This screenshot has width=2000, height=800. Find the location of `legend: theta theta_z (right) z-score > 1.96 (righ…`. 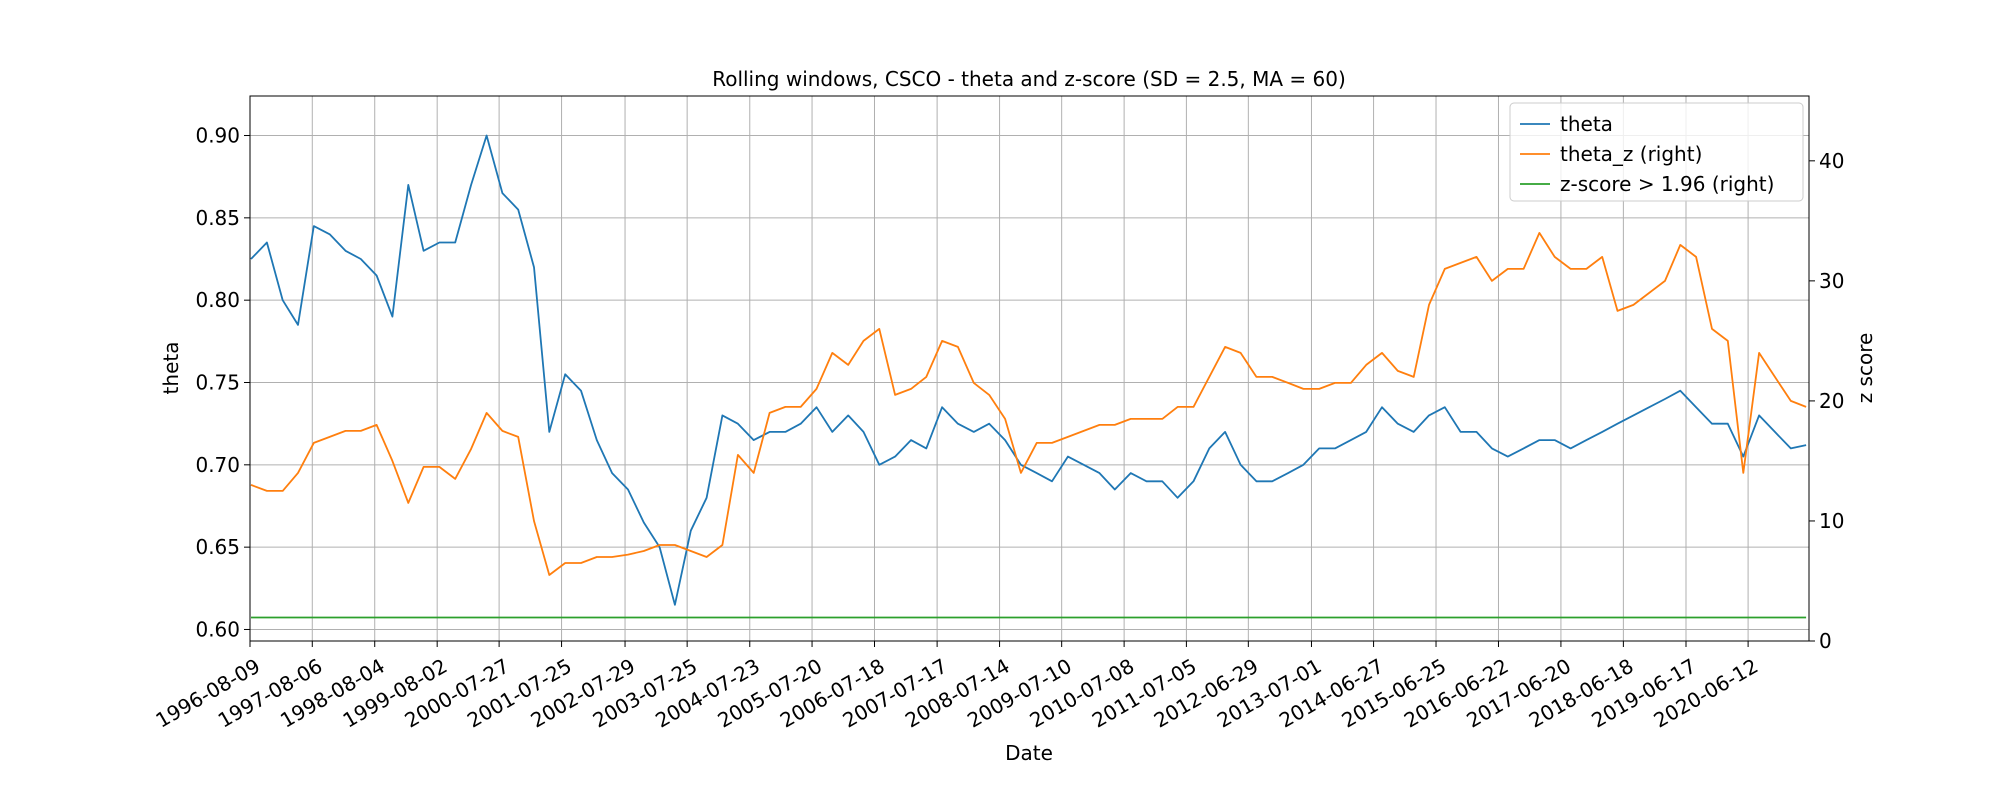

legend: theta theta_z (right) z-score > 1.96 (righ… is located at coordinates (1656, 152).